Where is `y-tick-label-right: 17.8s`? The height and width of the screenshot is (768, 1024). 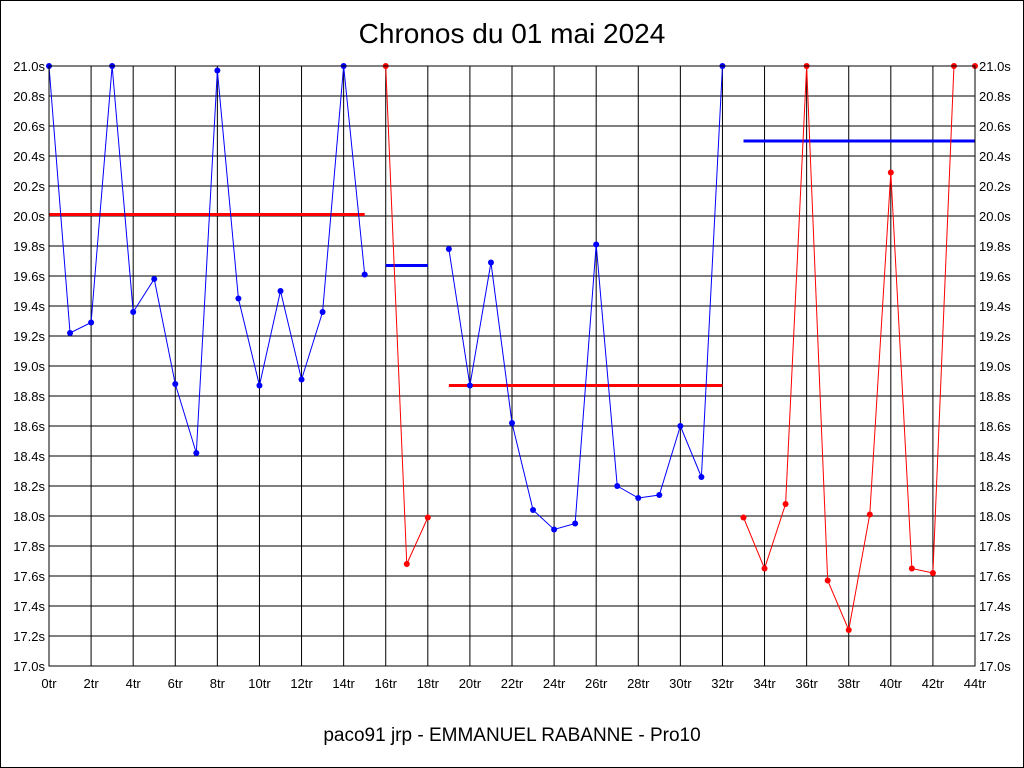
y-tick-label-right: 17.8s is located at coordinates (995, 546).